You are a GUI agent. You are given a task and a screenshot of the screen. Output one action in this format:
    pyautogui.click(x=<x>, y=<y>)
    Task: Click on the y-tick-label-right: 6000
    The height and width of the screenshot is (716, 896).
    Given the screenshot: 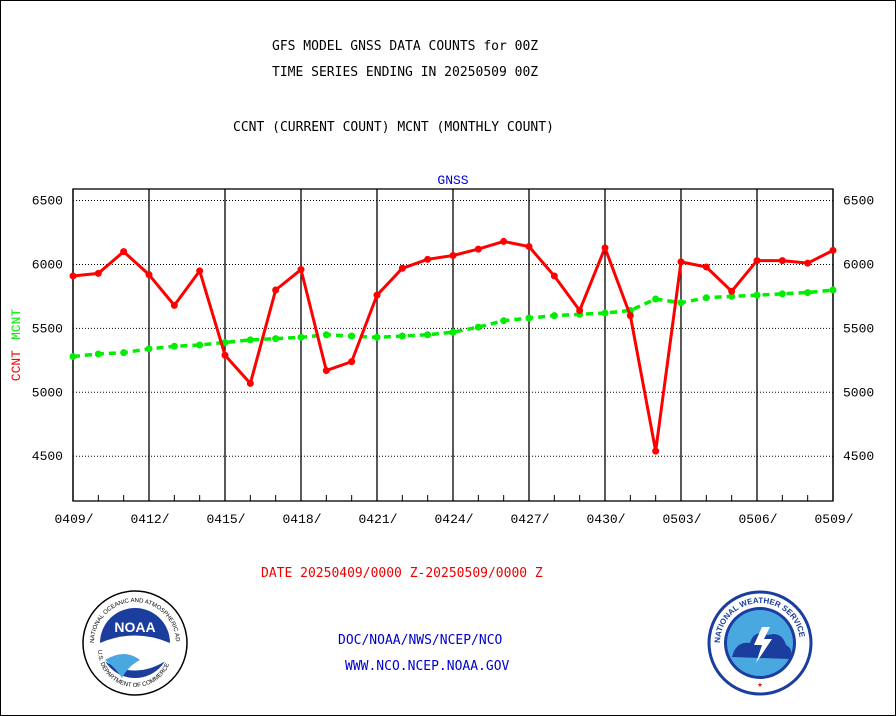 What is the action you would take?
    pyautogui.click(x=858, y=264)
    